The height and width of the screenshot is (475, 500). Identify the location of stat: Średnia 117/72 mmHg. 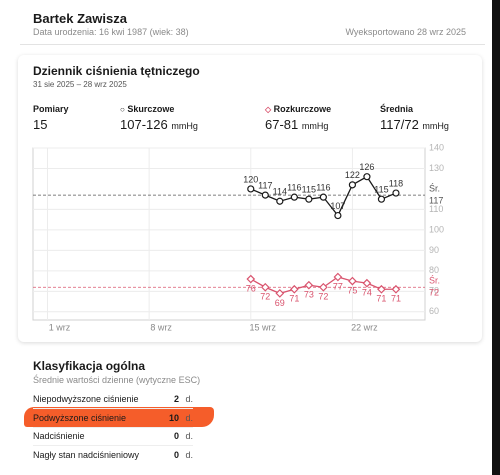
(414, 118).